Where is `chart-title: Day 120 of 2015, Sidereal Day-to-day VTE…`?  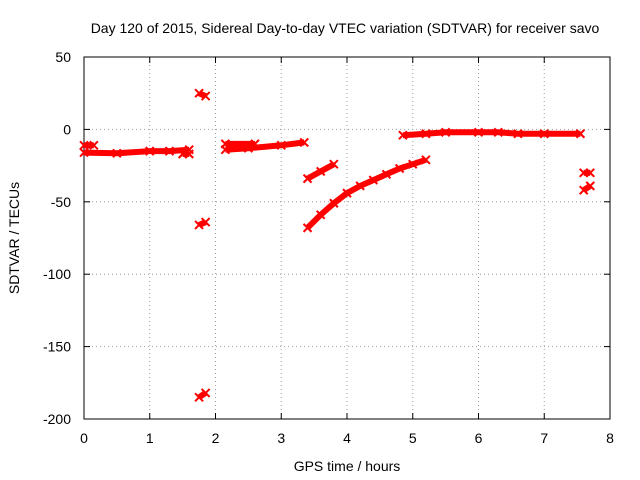
chart-title: Day 120 of 2015, Sidereal Day-to-day VTE… is located at coordinates (345, 28).